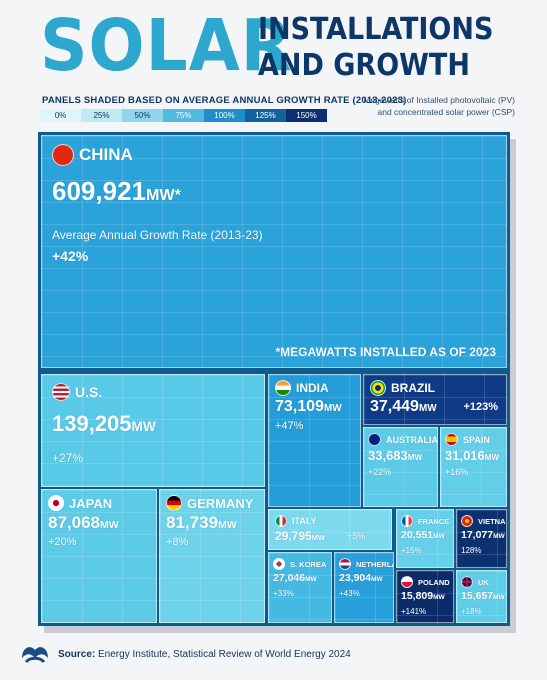 Image resolution: width=547 pixels, height=680 pixels. Describe the element at coordinates (446, 112) in the screenshot. I see `unit-note-line-2: and concentrated solar power (CSP)` at that location.